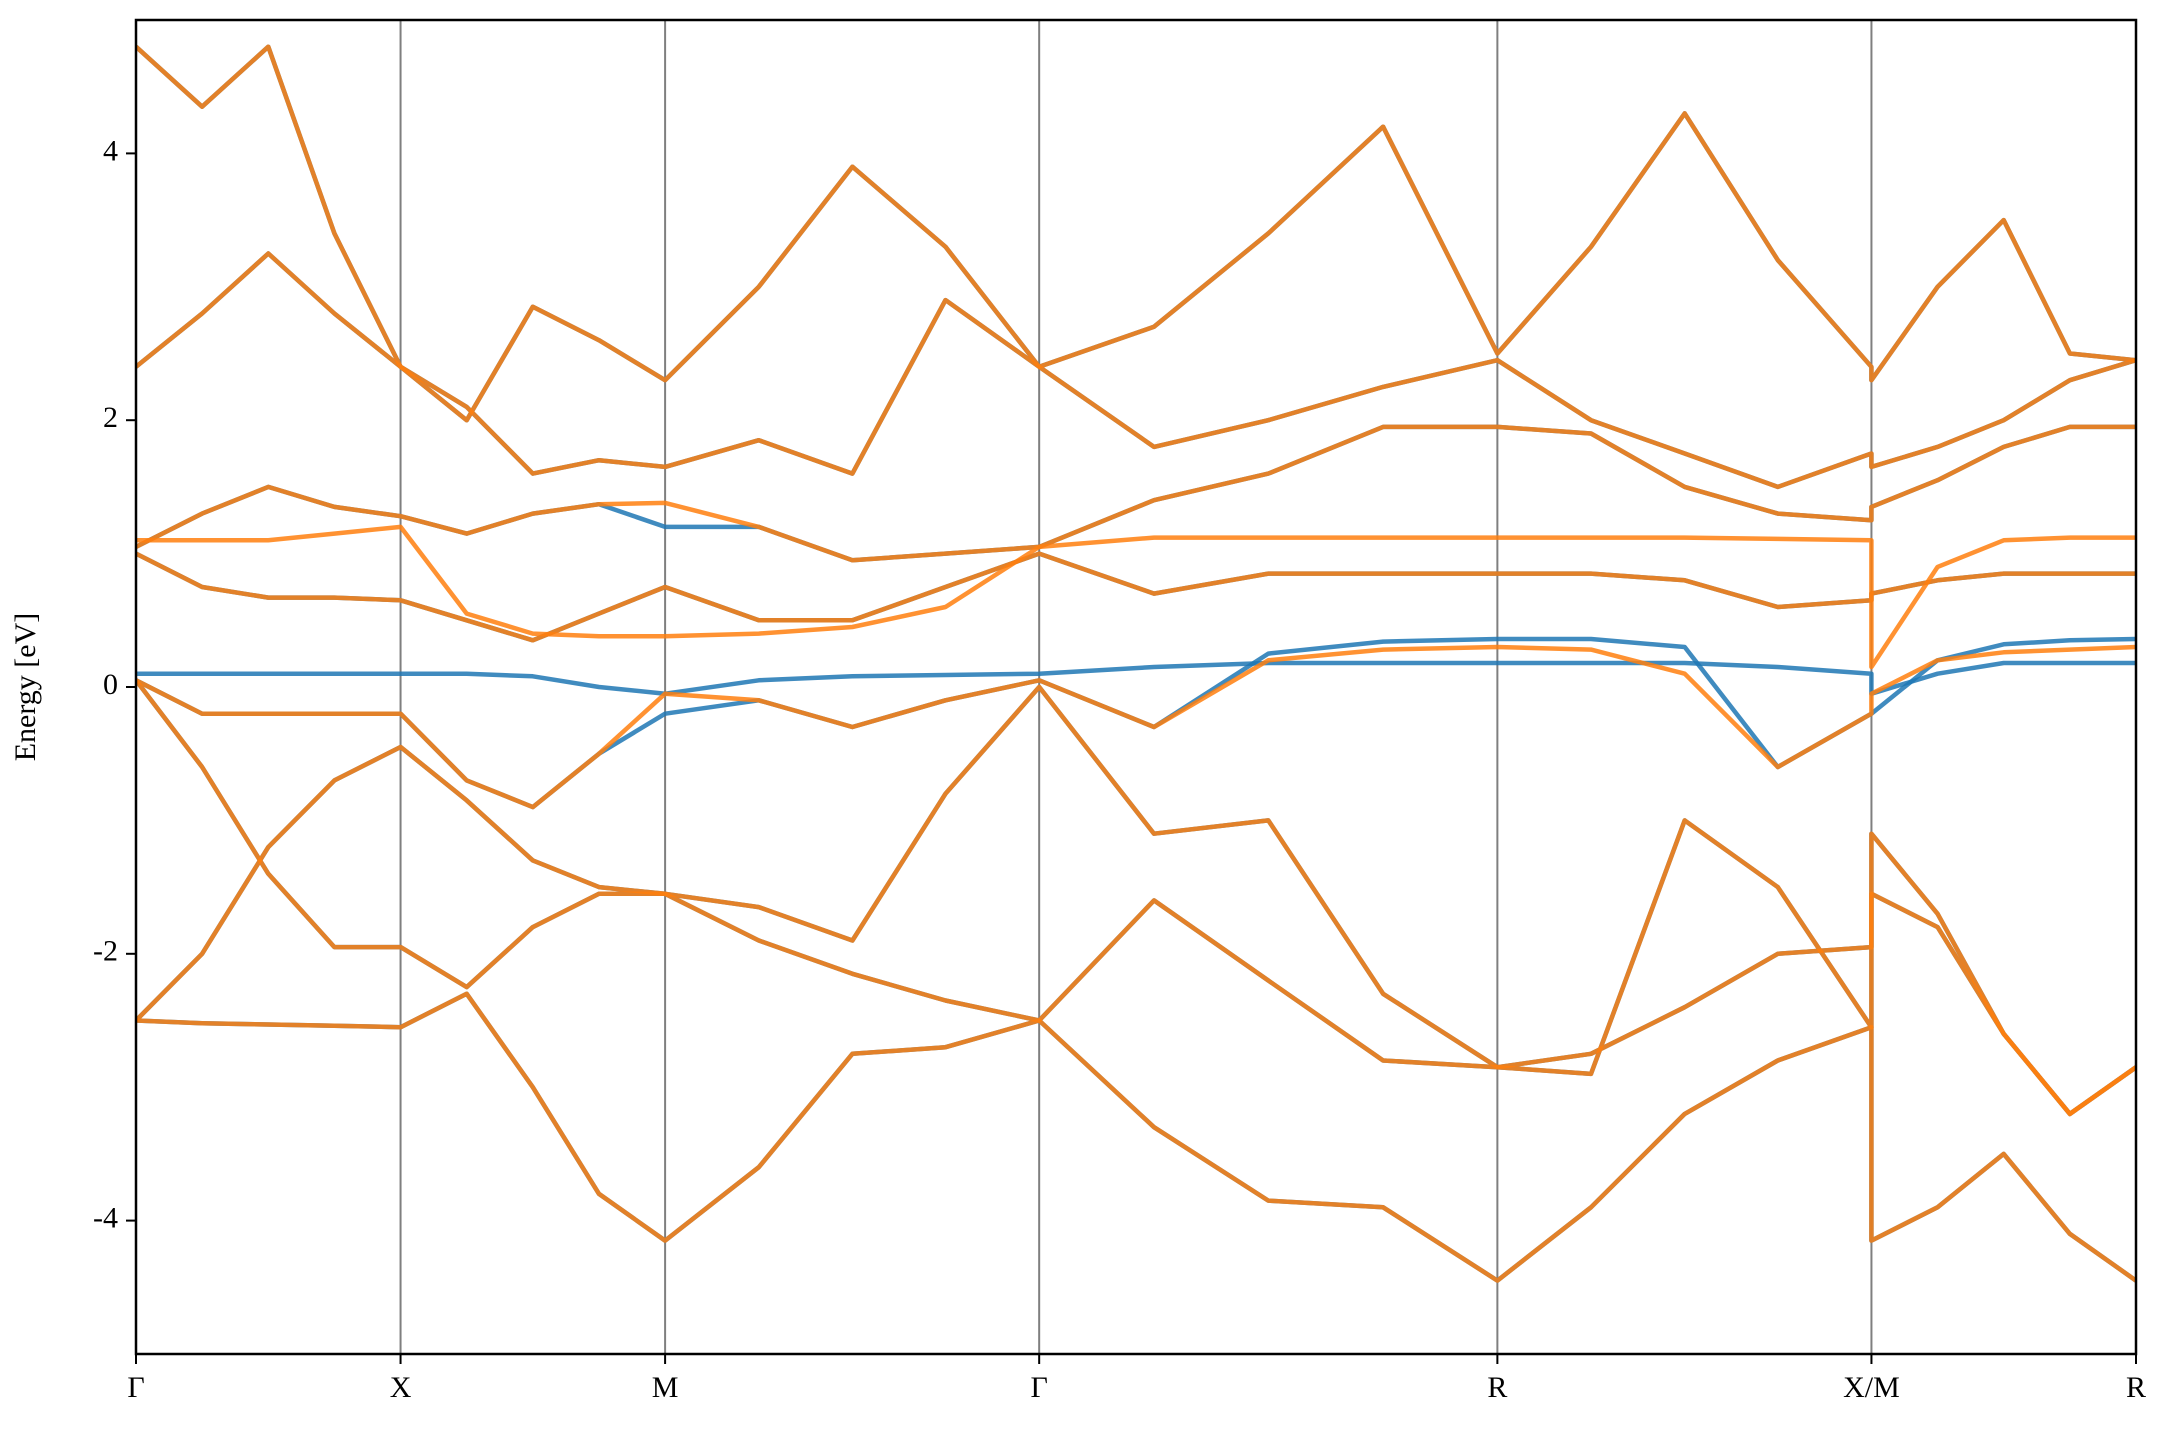 The height and width of the screenshot is (1440, 2160). What do you see at coordinates (105, 951) in the screenshot?
I see `y-tick-label: -2` at bounding box center [105, 951].